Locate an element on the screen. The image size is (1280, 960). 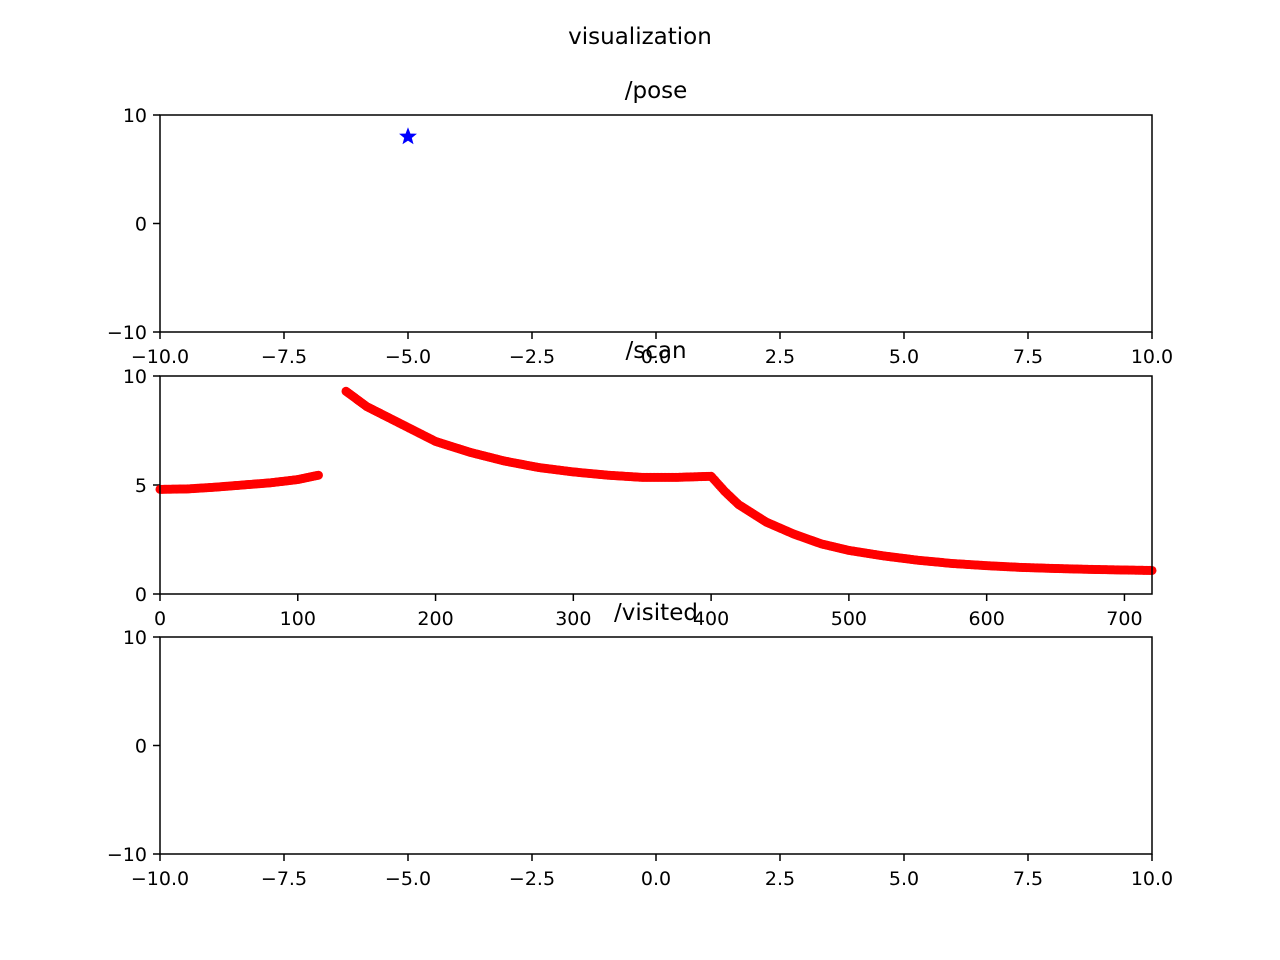
figure-title: visualization is located at coordinates (640, 37).